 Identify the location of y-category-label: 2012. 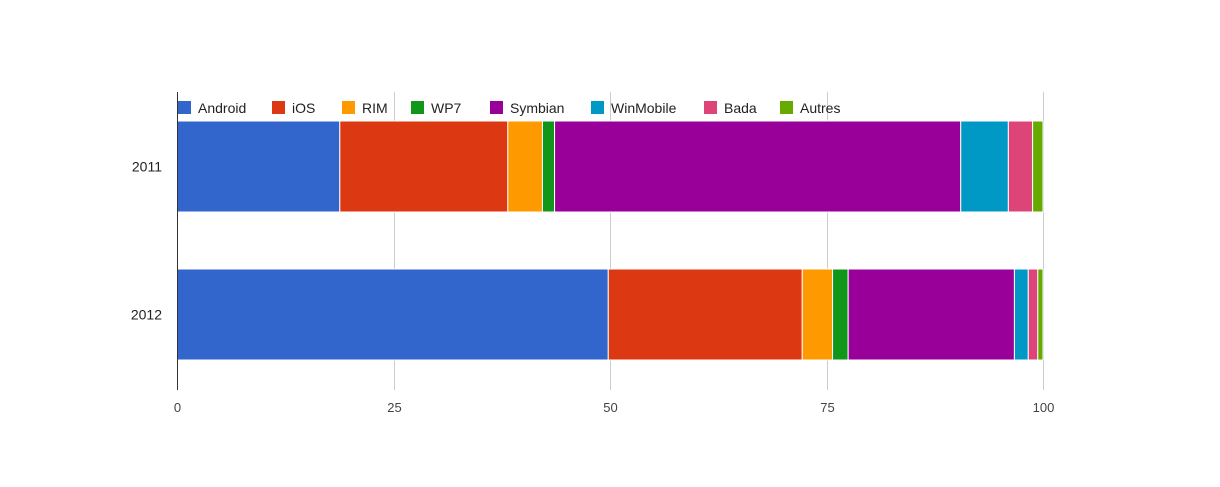
(146, 315).